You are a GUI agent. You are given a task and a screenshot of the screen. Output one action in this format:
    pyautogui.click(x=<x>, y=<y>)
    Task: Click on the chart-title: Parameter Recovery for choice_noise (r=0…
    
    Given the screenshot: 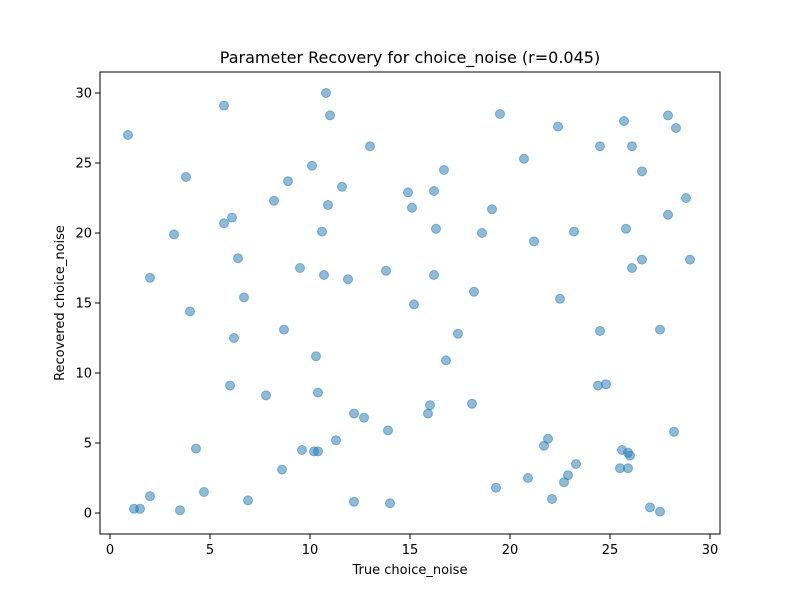 What is the action you would take?
    pyautogui.click(x=410, y=58)
    